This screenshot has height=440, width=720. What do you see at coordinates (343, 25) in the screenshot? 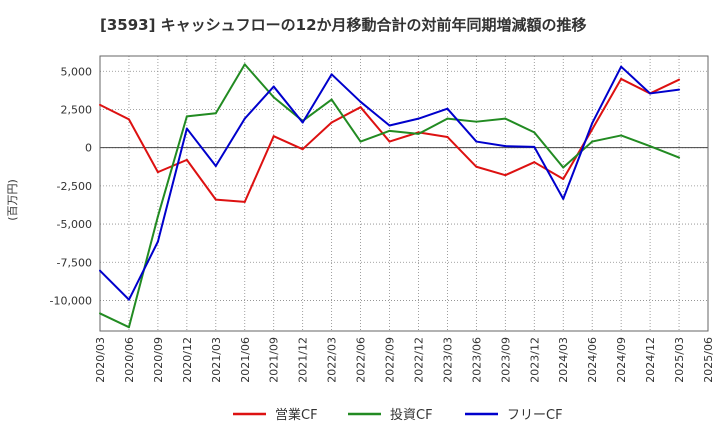
I see `chart-title: [3593] キャッシュフローの12か月移動合計の対前年同期増減額の推移` at bounding box center [343, 25].